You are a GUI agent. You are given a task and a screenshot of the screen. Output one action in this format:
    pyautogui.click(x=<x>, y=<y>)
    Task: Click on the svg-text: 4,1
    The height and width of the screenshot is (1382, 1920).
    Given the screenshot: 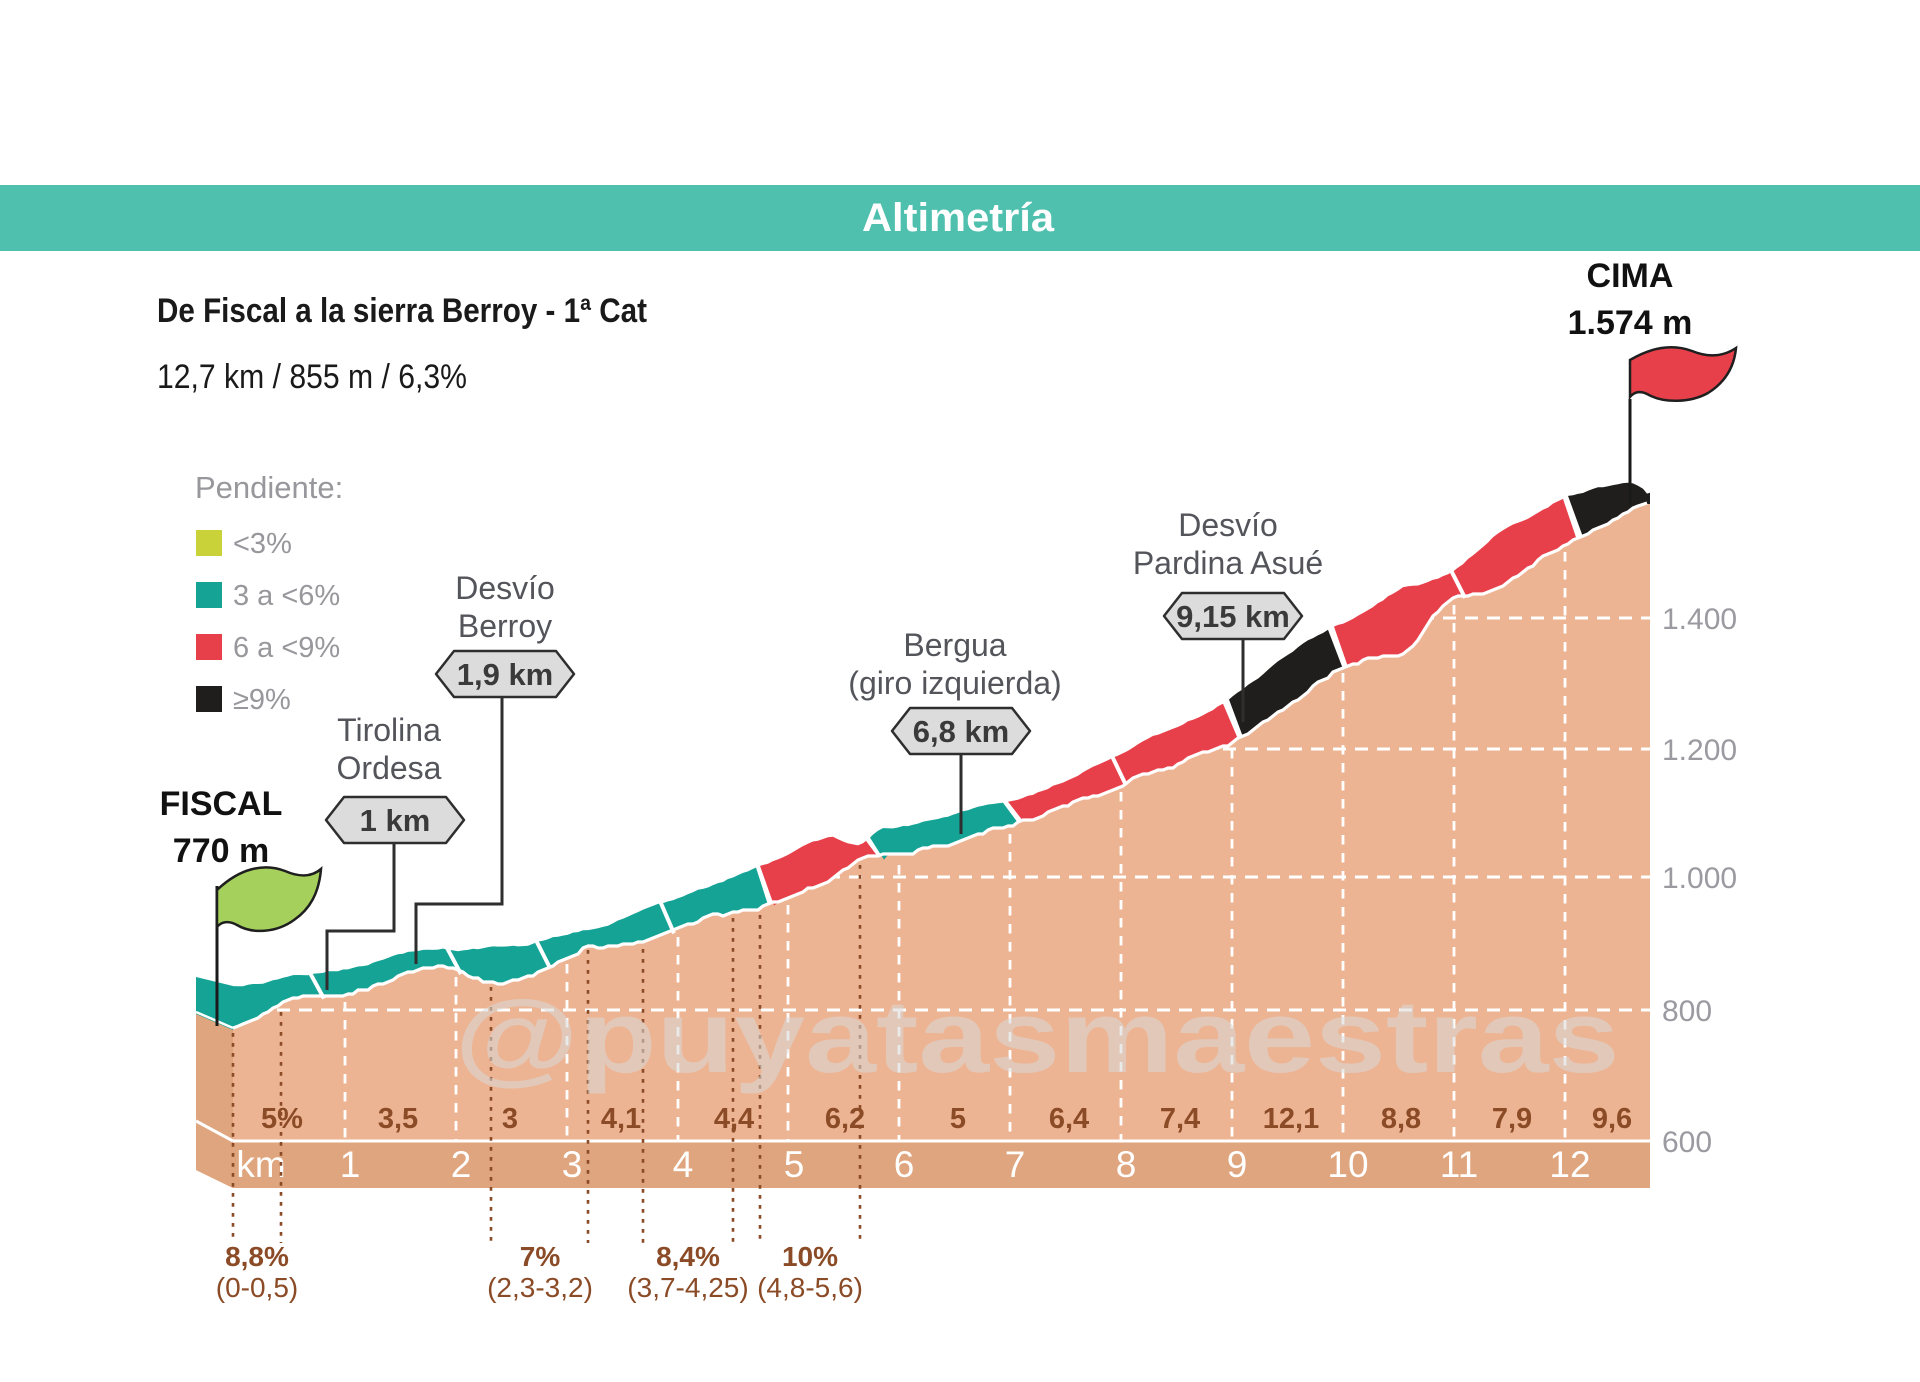 What is the action you would take?
    pyautogui.click(x=621, y=1119)
    